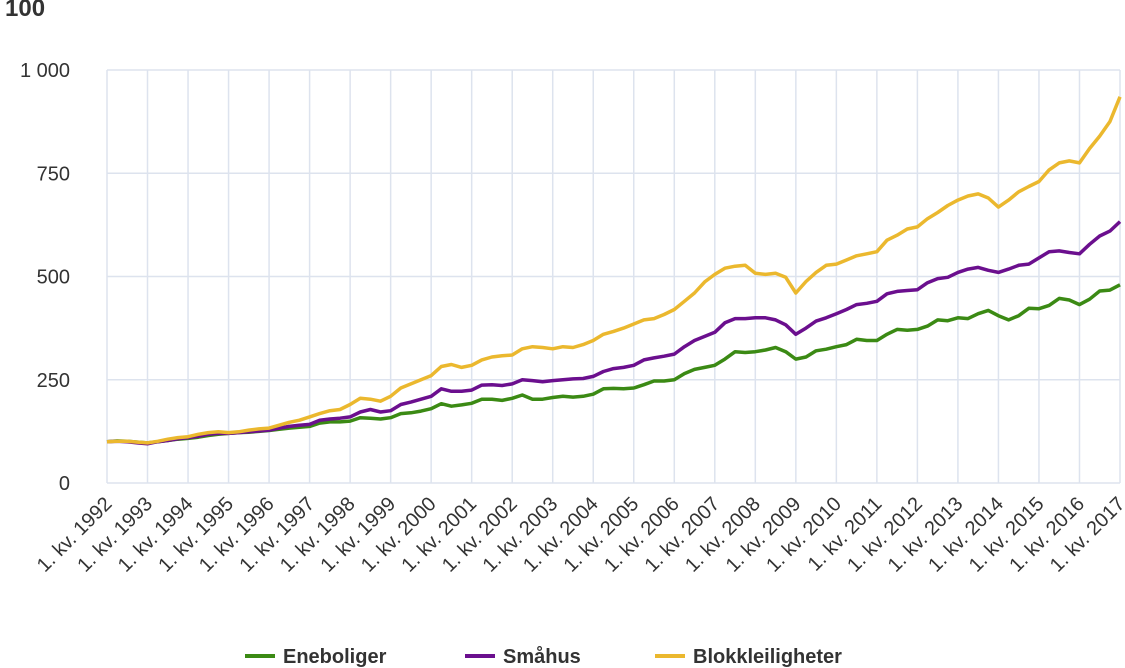  I want to click on y-tick-label: 250, so click(53, 381).